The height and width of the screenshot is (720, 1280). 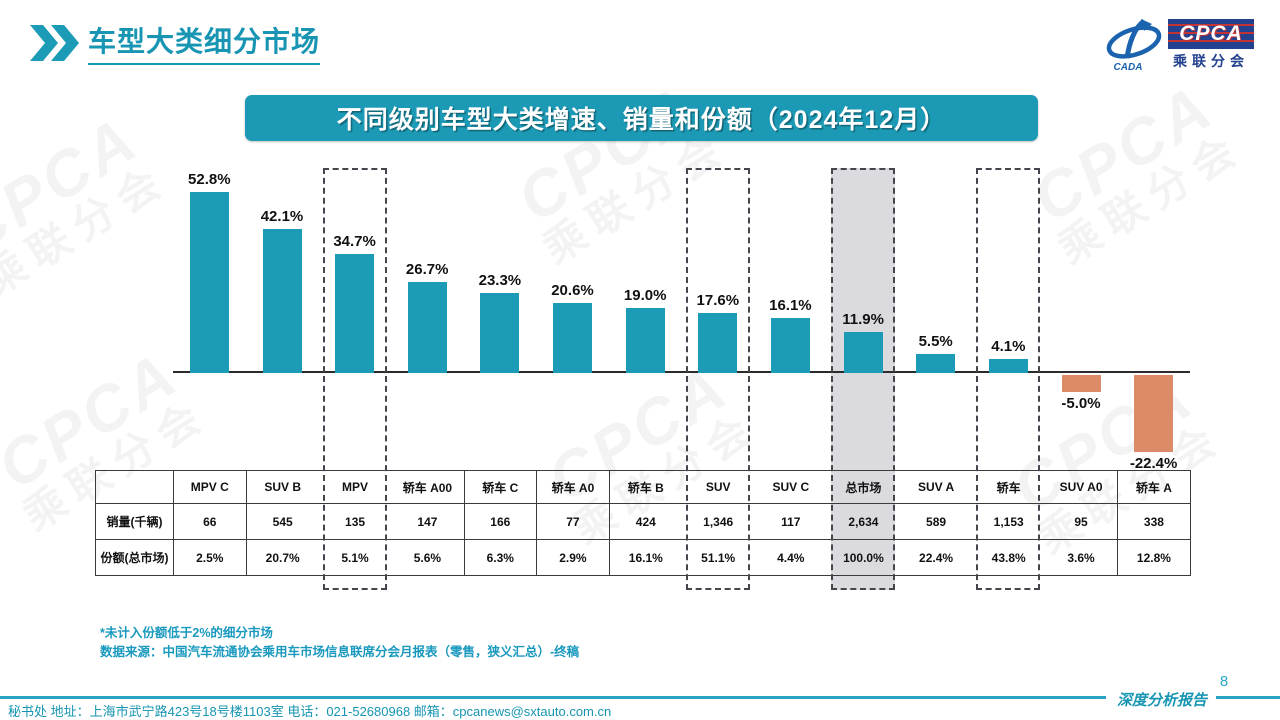 What do you see at coordinates (1154, 487) in the screenshot?
I see `table-col-header-轿车-A: 轿车 A` at bounding box center [1154, 487].